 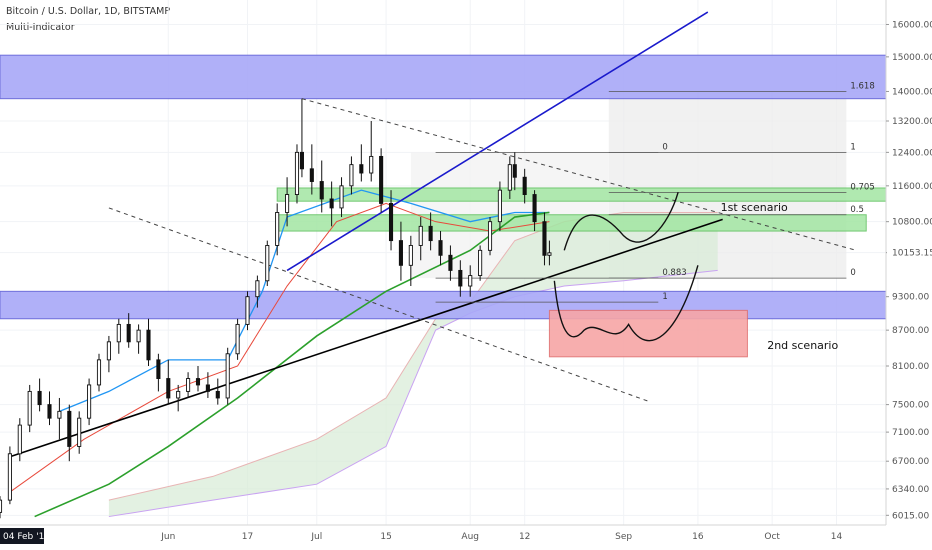 I want to click on price-tick-label: 16000.00, so click(x=912, y=25).